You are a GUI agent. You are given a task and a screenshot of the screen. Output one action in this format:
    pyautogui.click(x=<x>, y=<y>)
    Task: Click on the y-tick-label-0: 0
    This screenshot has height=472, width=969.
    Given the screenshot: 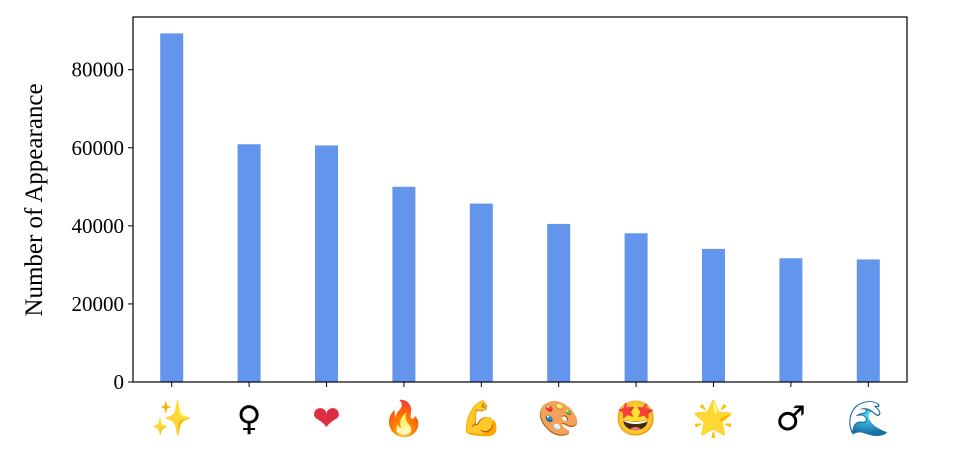 What is the action you would take?
    pyautogui.click(x=119, y=382)
    